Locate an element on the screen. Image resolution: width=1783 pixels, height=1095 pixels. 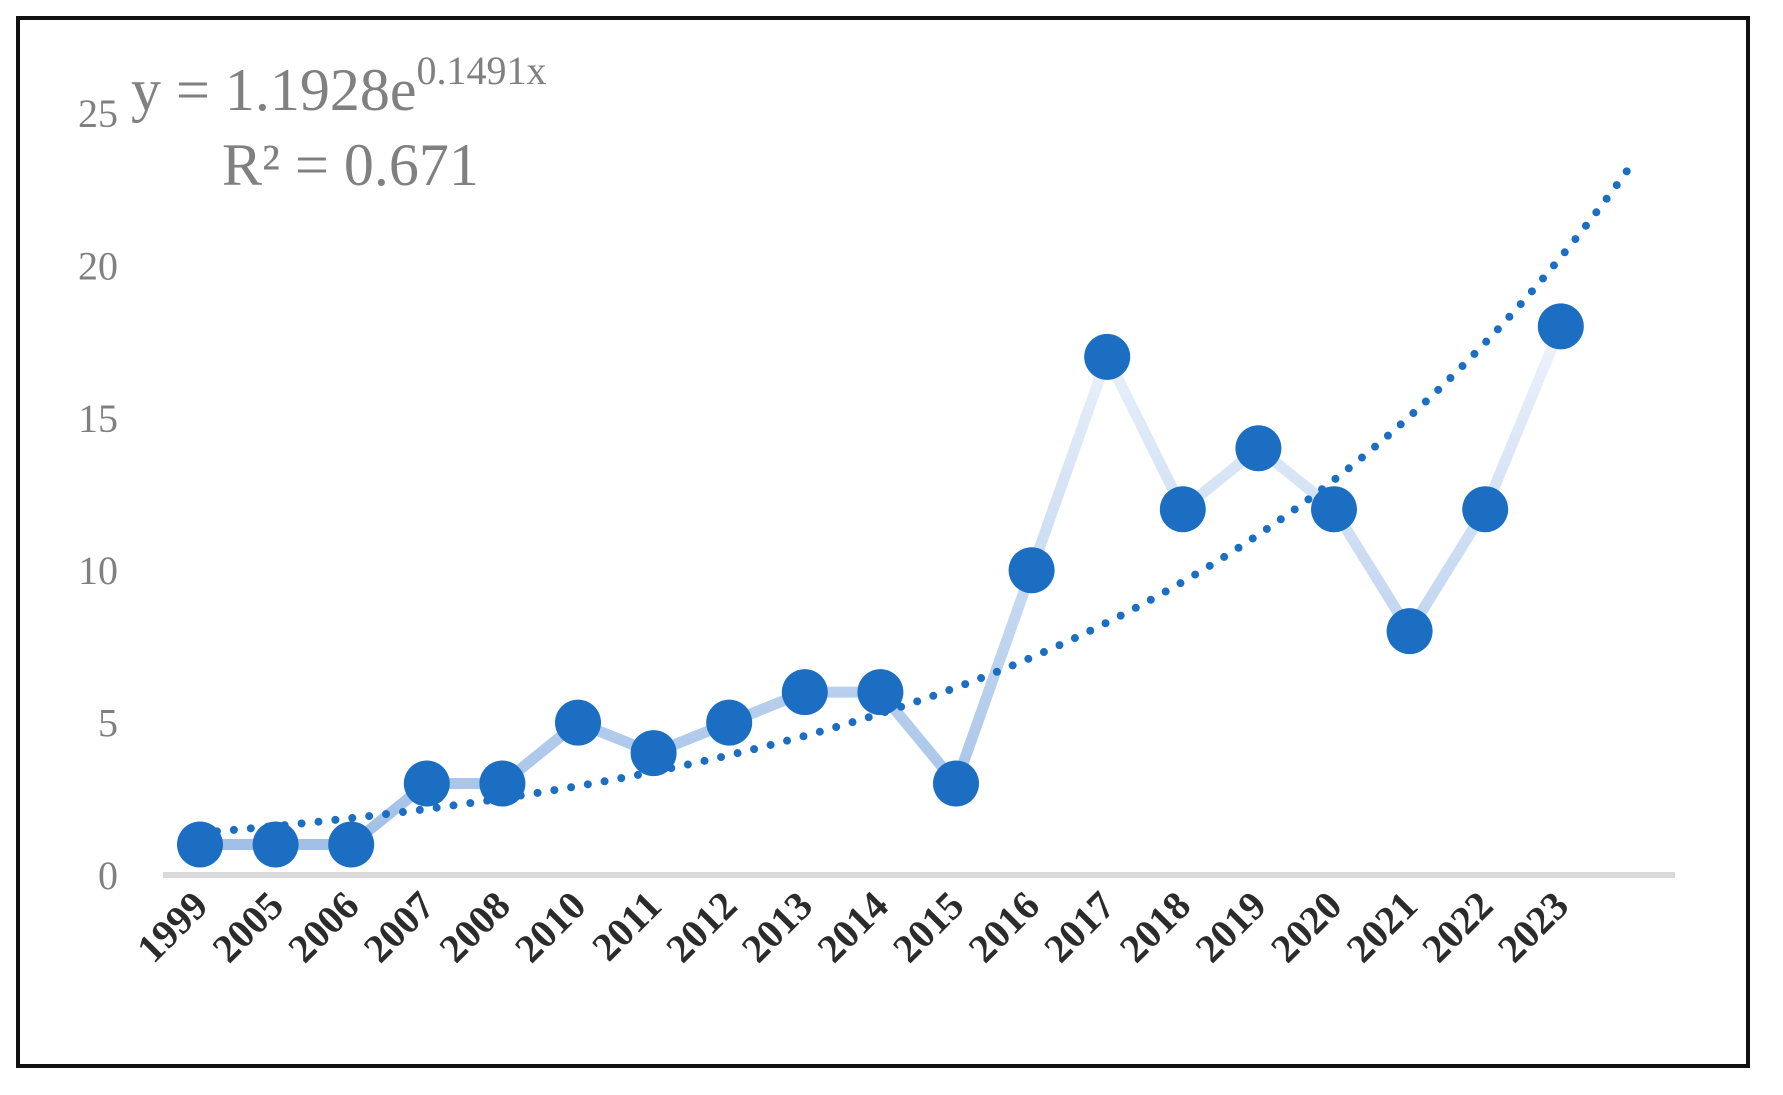
y-tick-label: 5 is located at coordinates (108, 723).